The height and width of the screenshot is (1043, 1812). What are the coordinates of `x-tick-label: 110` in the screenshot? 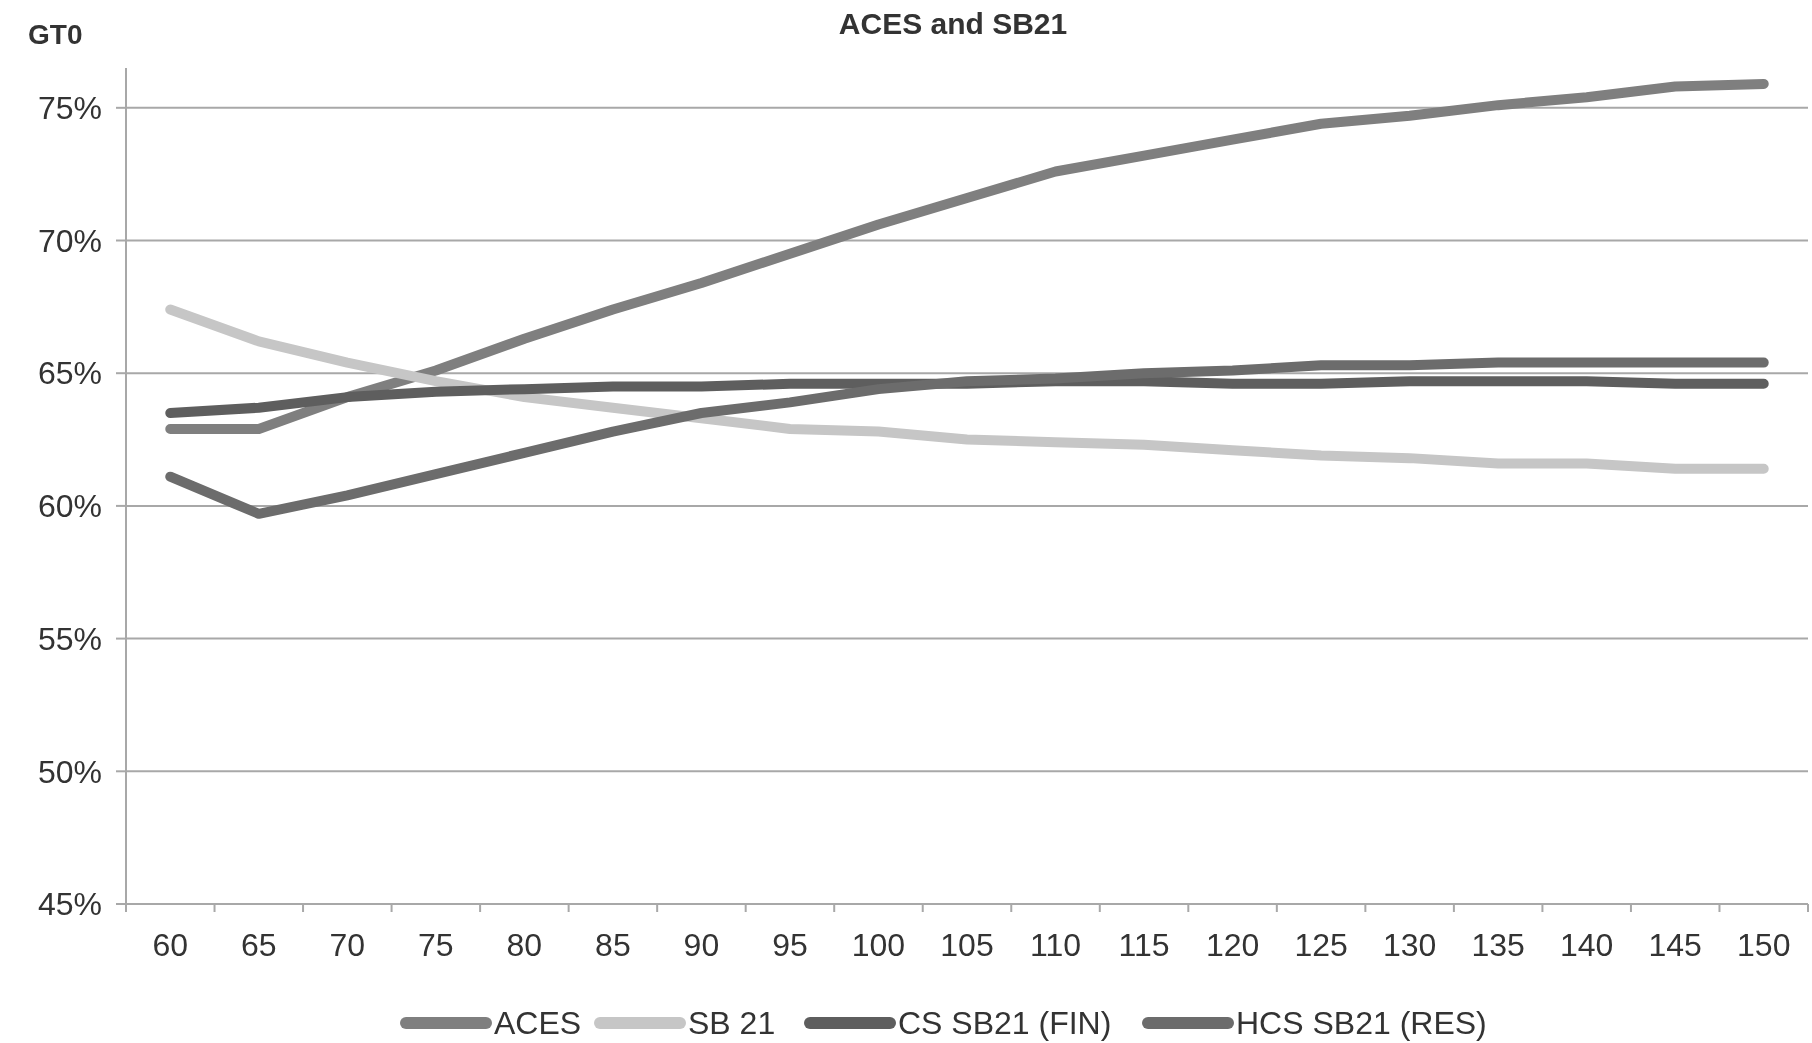 It's located at (1056, 945).